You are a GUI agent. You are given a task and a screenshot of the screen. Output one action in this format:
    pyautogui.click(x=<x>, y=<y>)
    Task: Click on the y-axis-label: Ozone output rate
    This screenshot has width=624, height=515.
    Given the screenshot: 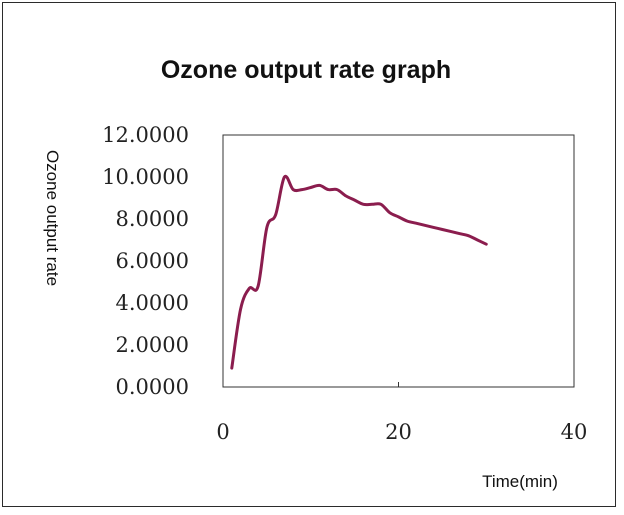 What is the action you would take?
    pyautogui.click(x=52, y=218)
    